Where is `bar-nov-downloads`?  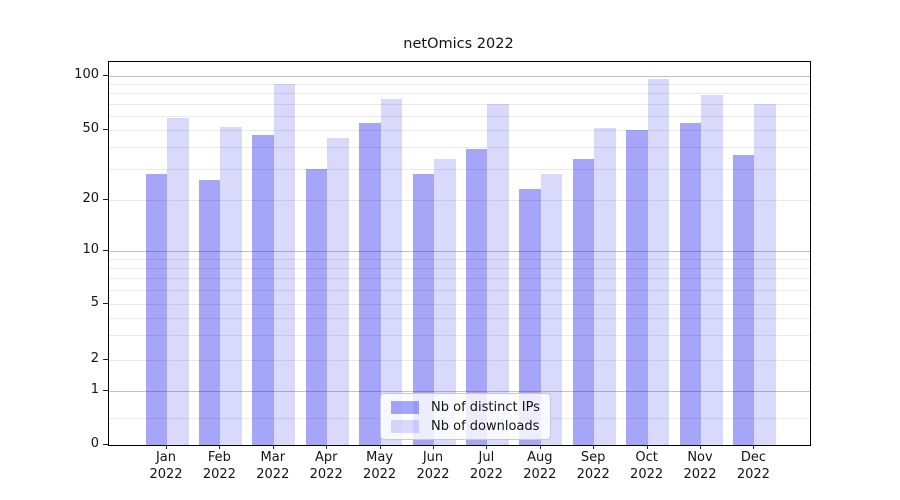
bar-nov-downloads is located at coordinates (712, 270).